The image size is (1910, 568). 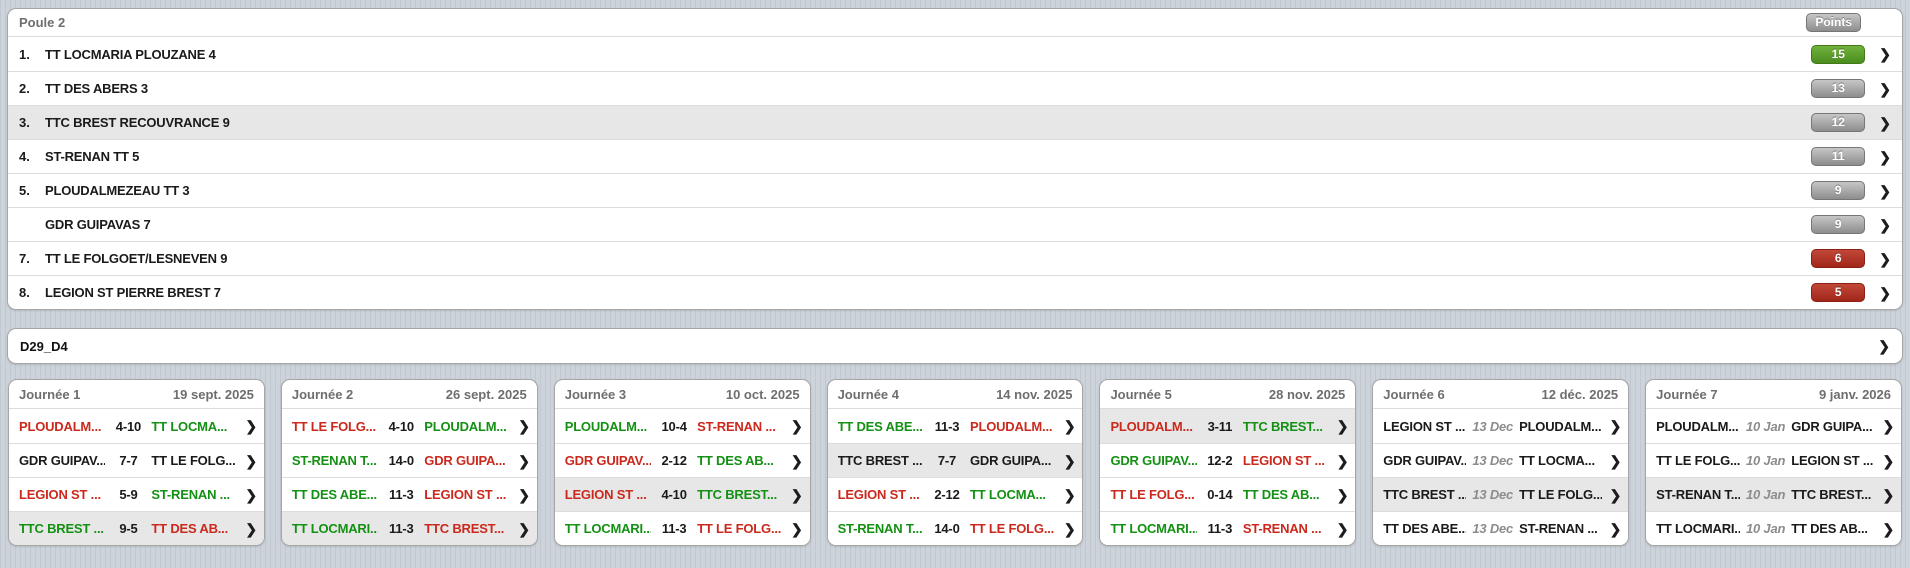 I want to click on match-row: PLOUDALM... 10 Jan GDR GUIPA... ❯, so click(x=1774, y=426).